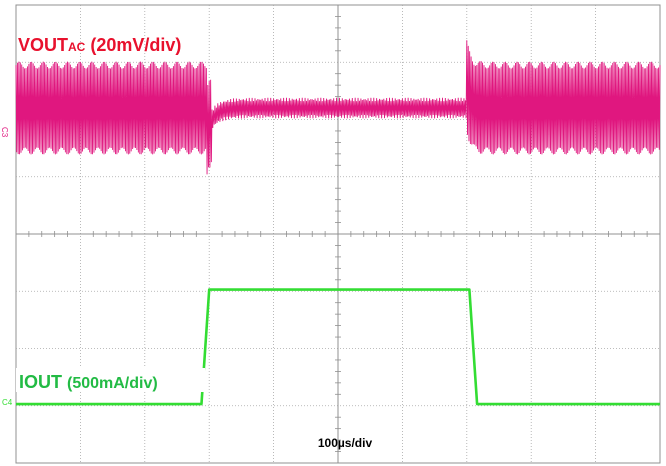  Describe the element at coordinates (77, 47) in the screenshot. I see `vout-subscript: AC` at that location.